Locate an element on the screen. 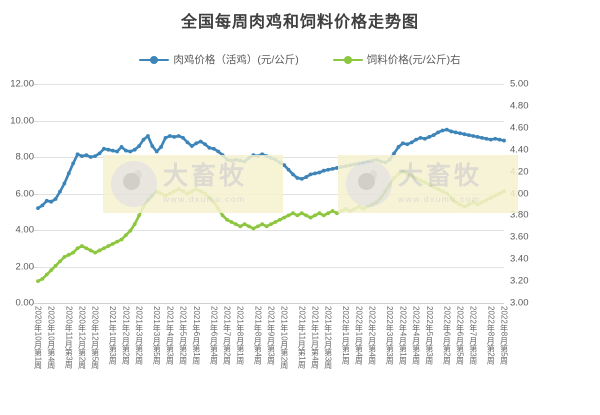  x-axis-tick: 2021年3月第2周 is located at coordinates (139, 335).